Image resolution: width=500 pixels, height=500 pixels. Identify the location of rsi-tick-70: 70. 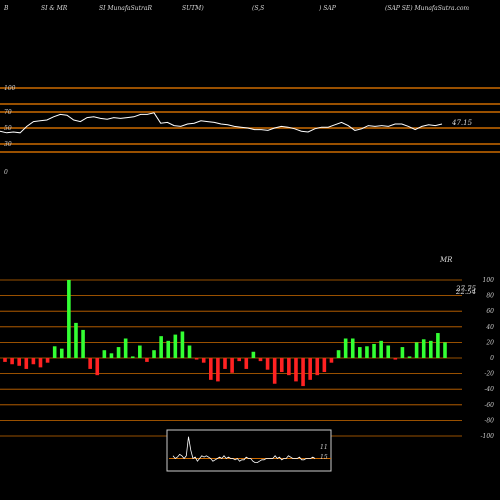
(8, 112).